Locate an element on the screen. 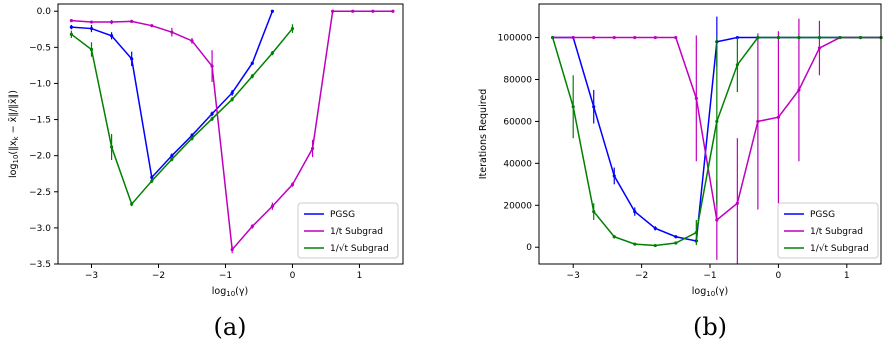 The width and height of the screenshot is (884, 341). chart-b-legend-box is located at coordinates (828, 230).